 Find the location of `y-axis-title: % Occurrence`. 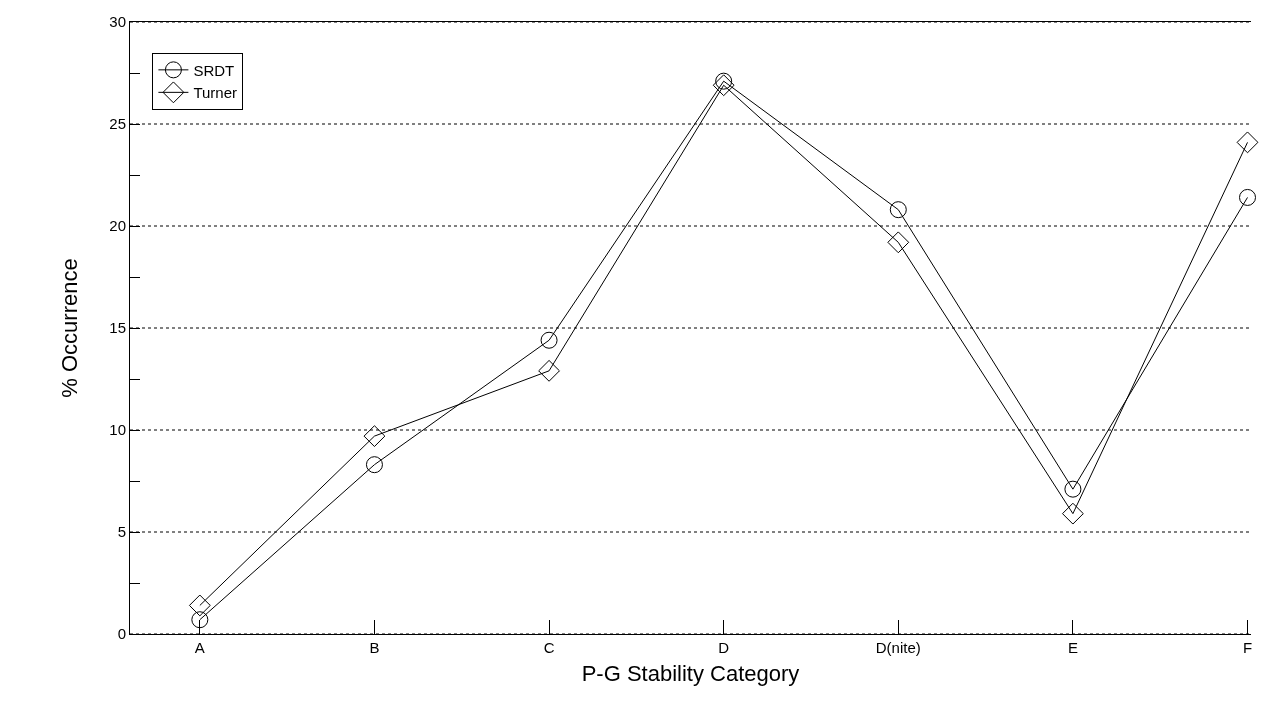

y-axis-title: % Occurrence is located at coordinates (70, 328).